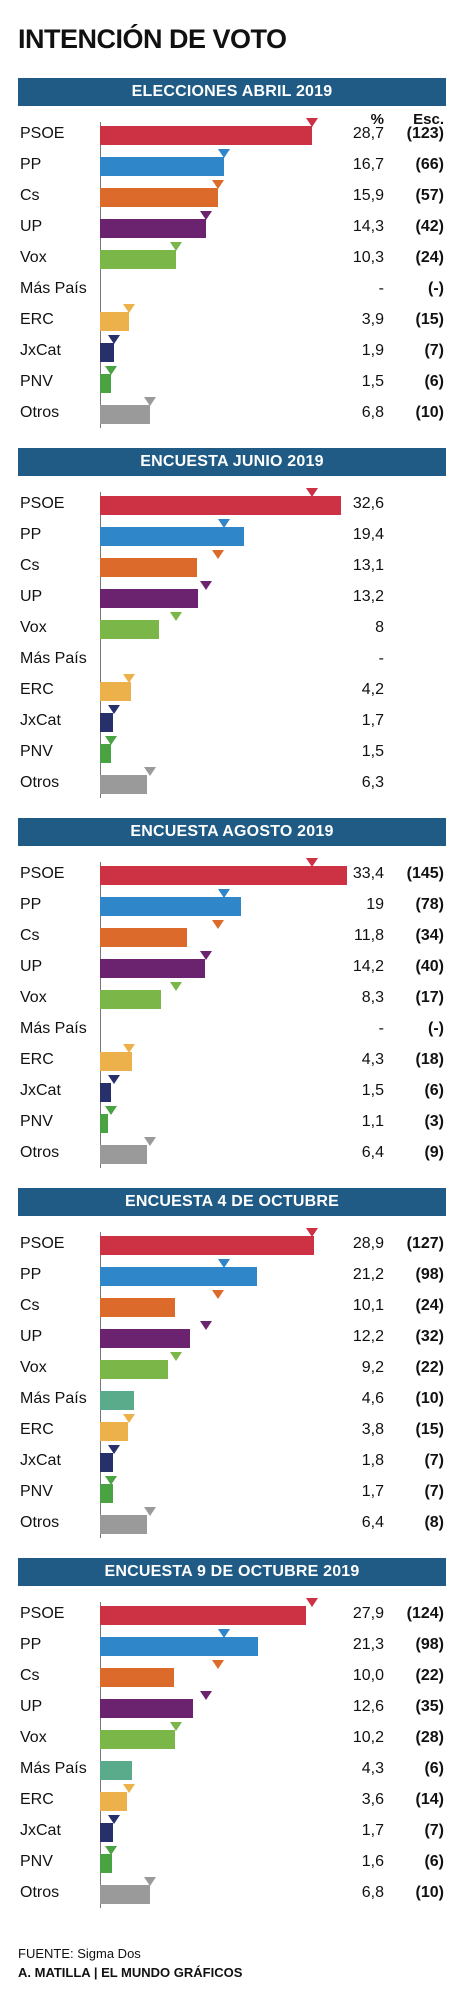  What do you see at coordinates (232, 967) in the screenshot?
I see `chart-row: UP 14,2 (40)` at bounding box center [232, 967].